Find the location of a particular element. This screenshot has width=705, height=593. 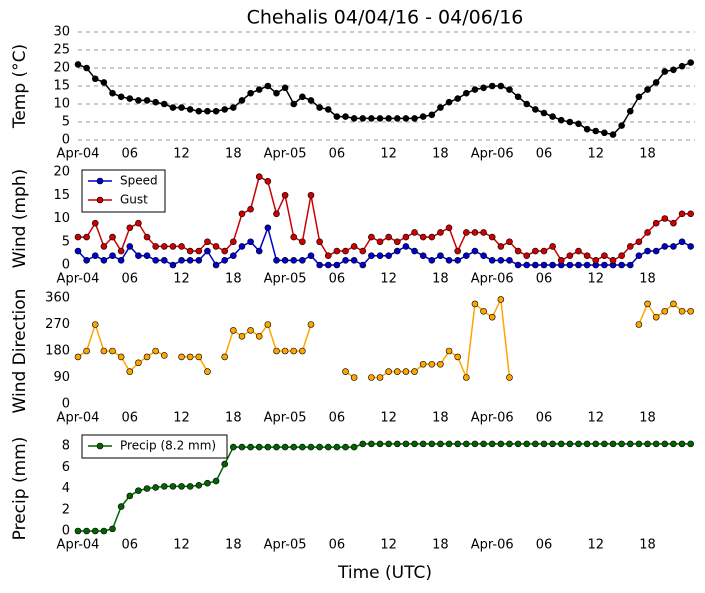

y-tick-label: 15 is located at coordinates (61, 195).